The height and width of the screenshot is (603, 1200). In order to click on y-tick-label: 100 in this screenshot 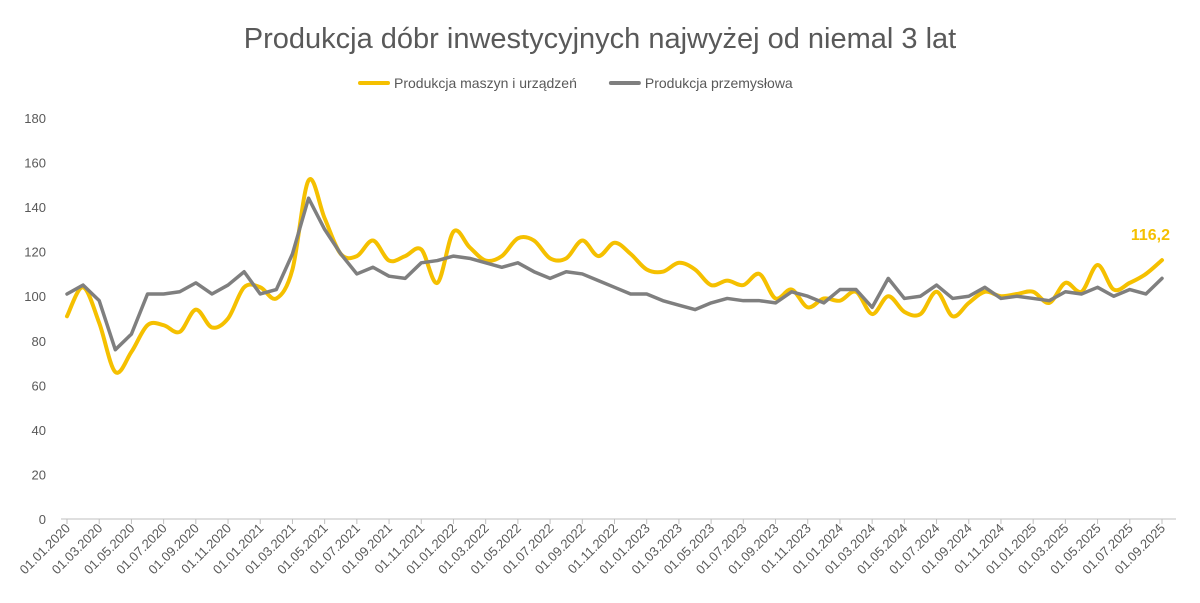, I will do `click(35, 296)`.